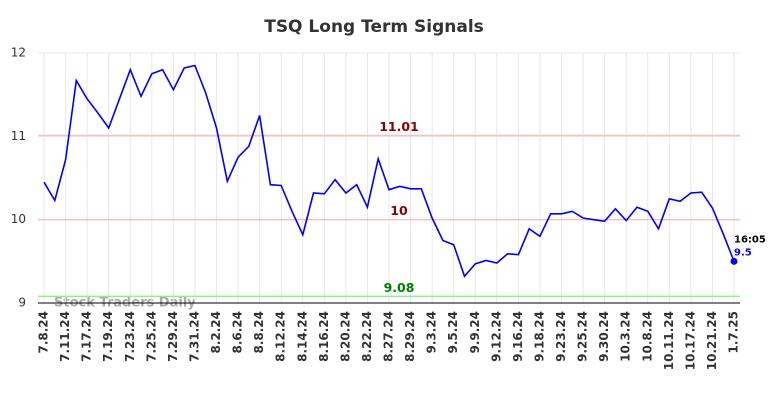 This screenshot has width=784, height=398. Describe the element at coordinates (496, 336) in the screenshot. I see `x-tick-label: 9.12.24` at that location.